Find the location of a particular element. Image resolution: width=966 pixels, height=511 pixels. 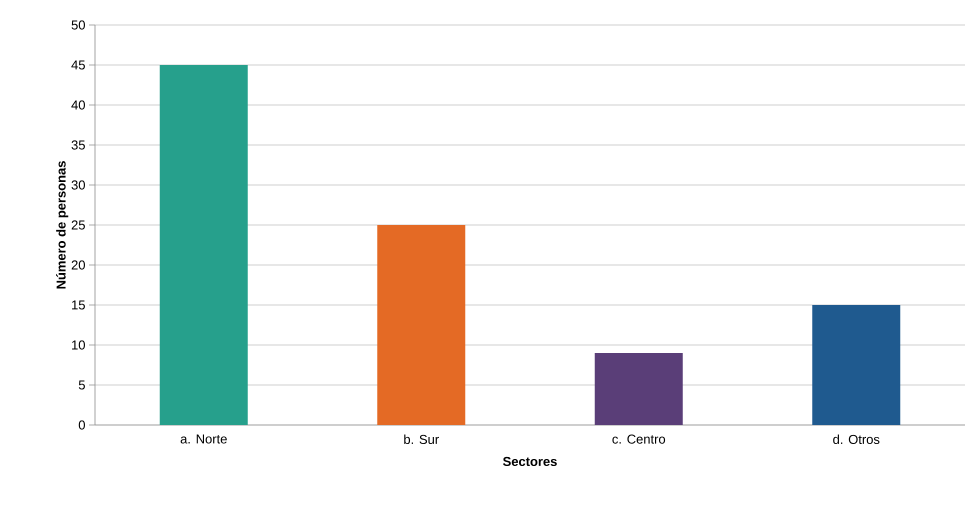

y-tick-label: 30 is located at coordinates (78, 185).